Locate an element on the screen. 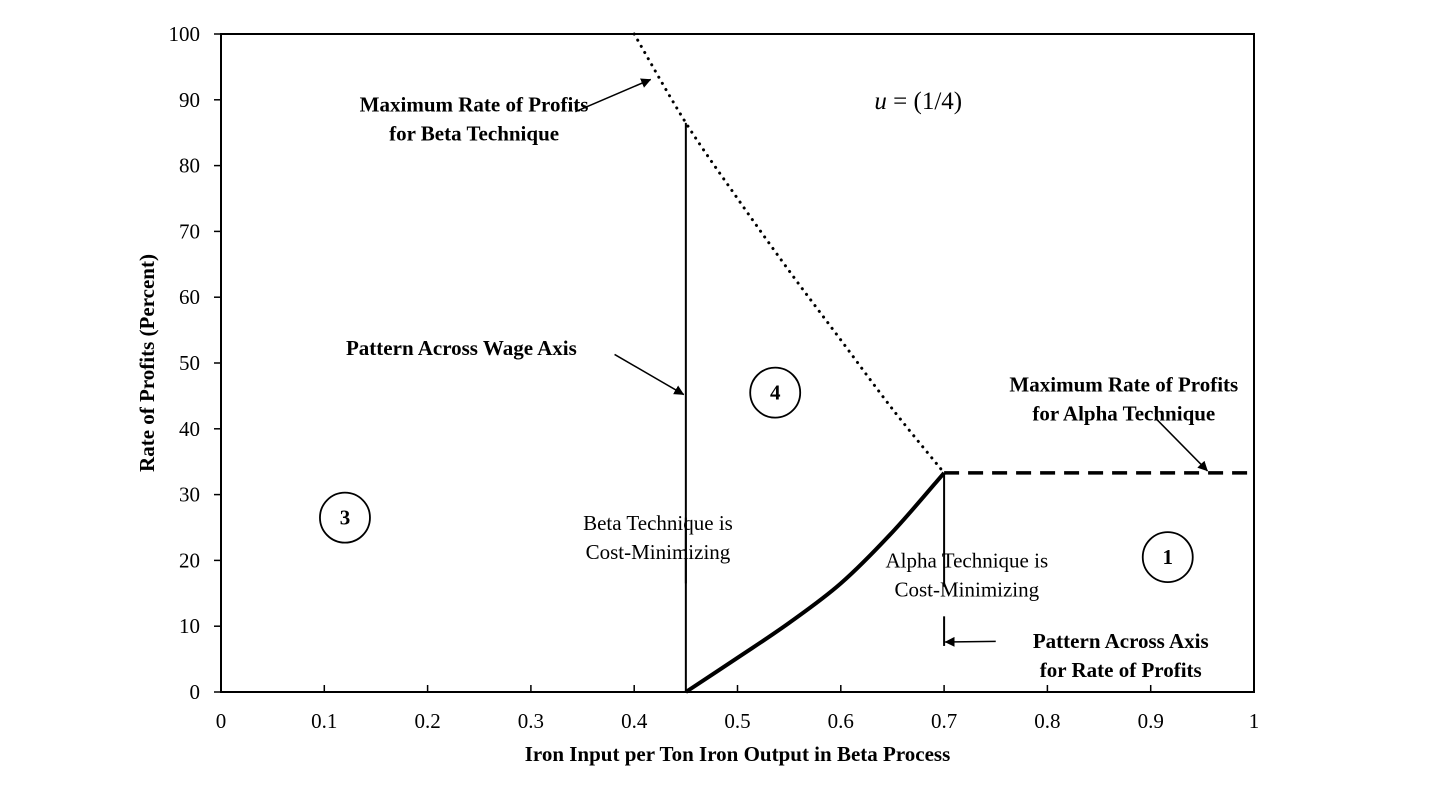 This screenshot has width=1440, height=810. parameter-value: = (1/4) is located at coordinates (924, 101).